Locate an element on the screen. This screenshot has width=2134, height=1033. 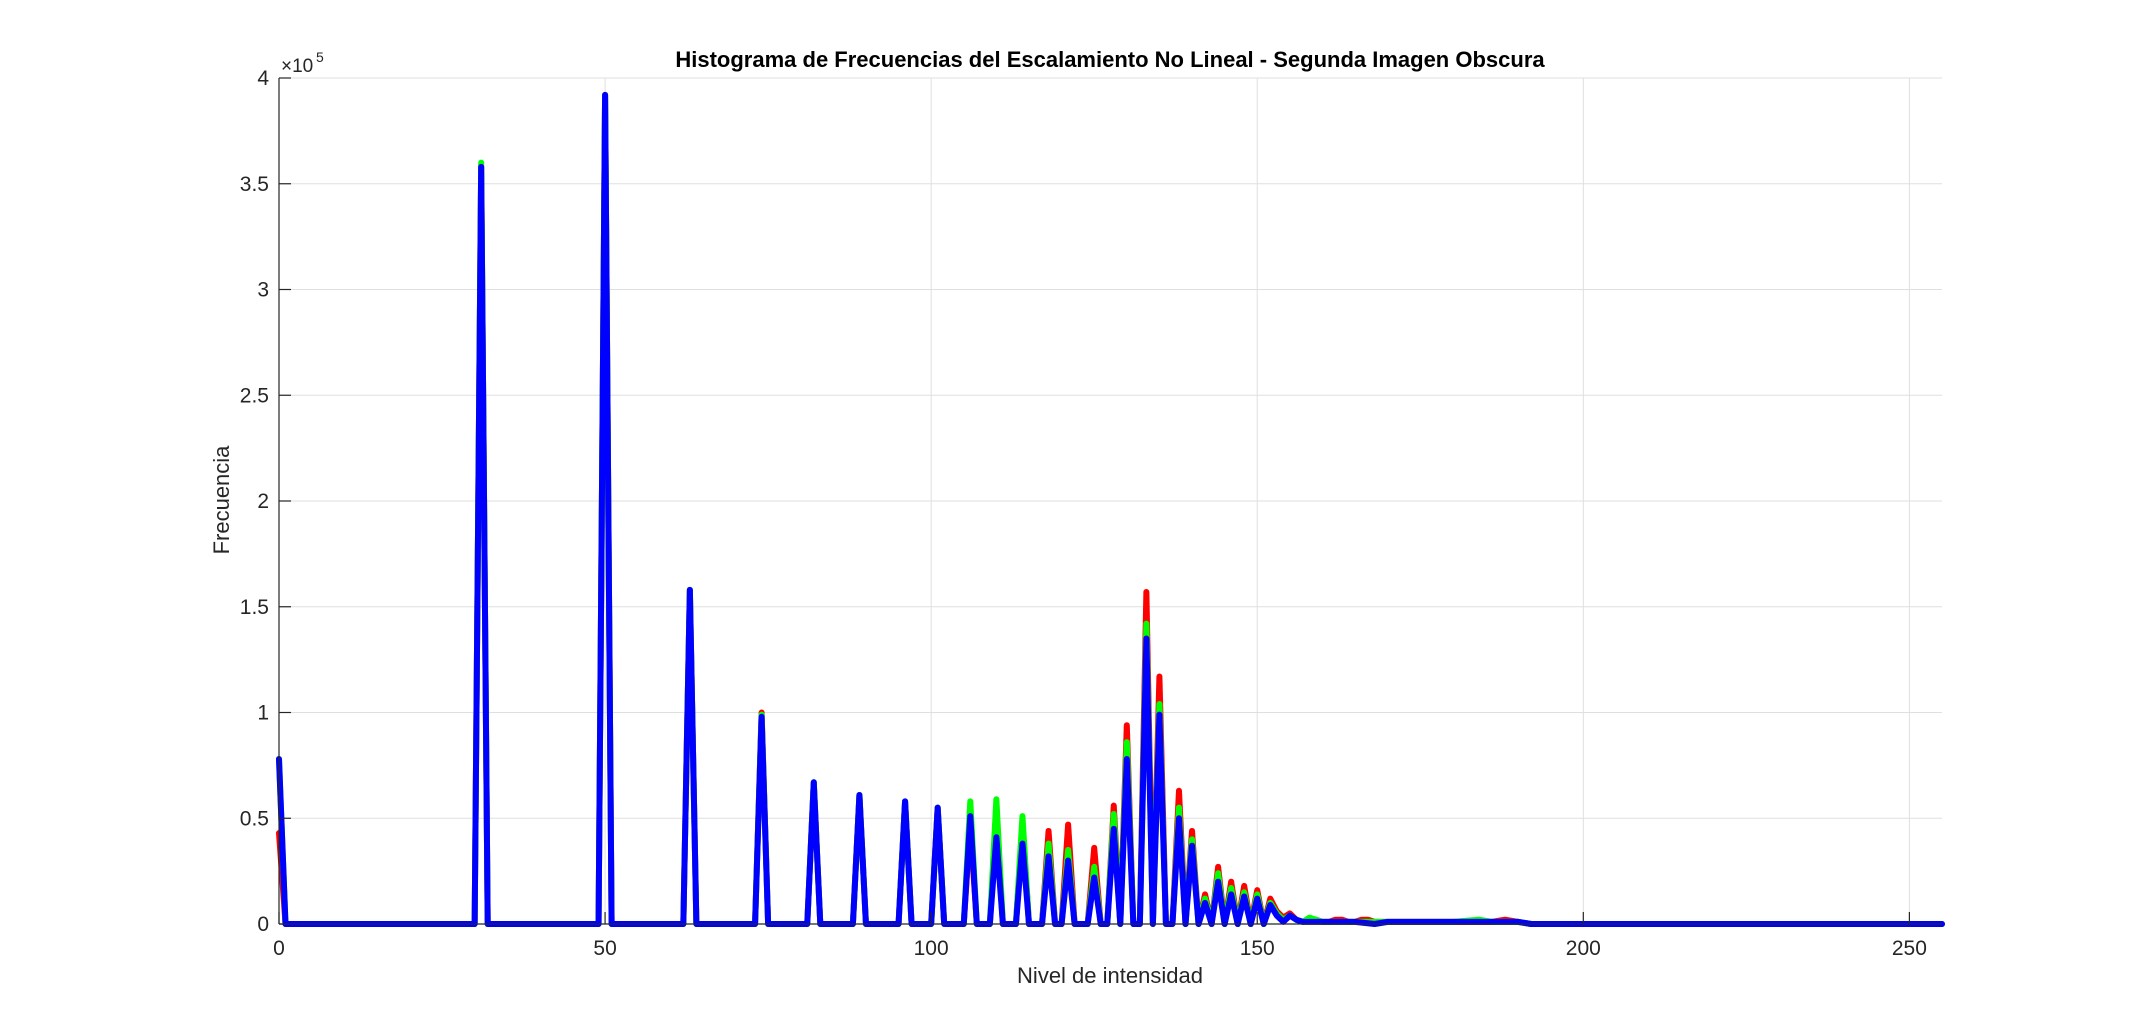
y-axis-label: Frecuencia is located at coordinates (221, 500).